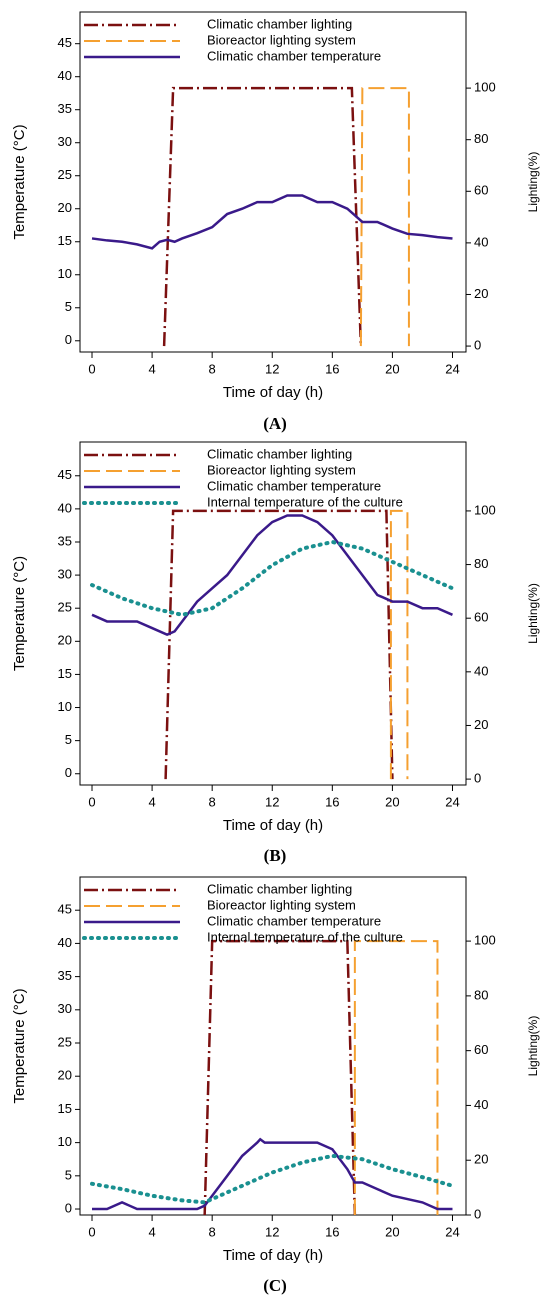  What do you see at coordinates (275, 855) in the screenshot?
I see `panel-label: (B)` at bounding box center [275, 855].